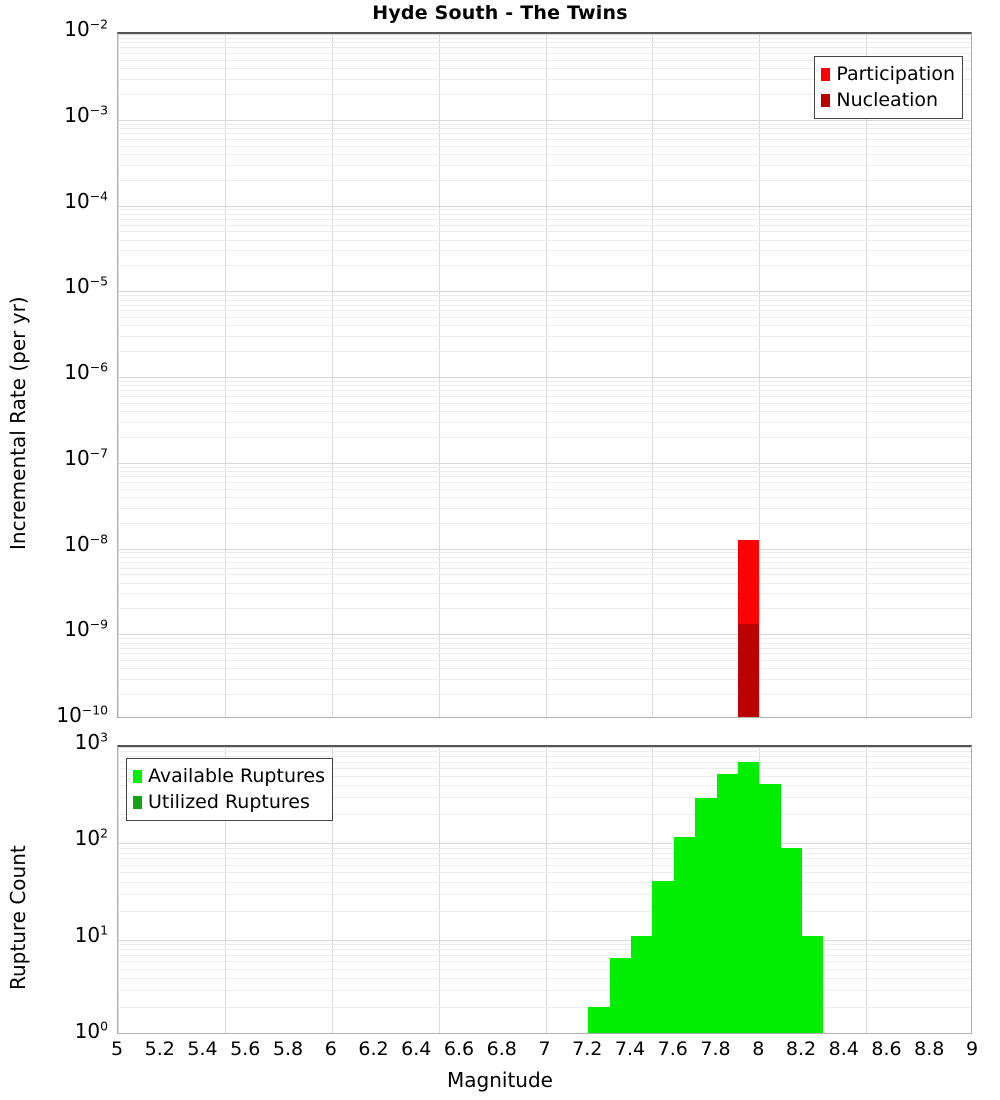  I want to click on legend-label-participation: Participation, so click(895, 73).